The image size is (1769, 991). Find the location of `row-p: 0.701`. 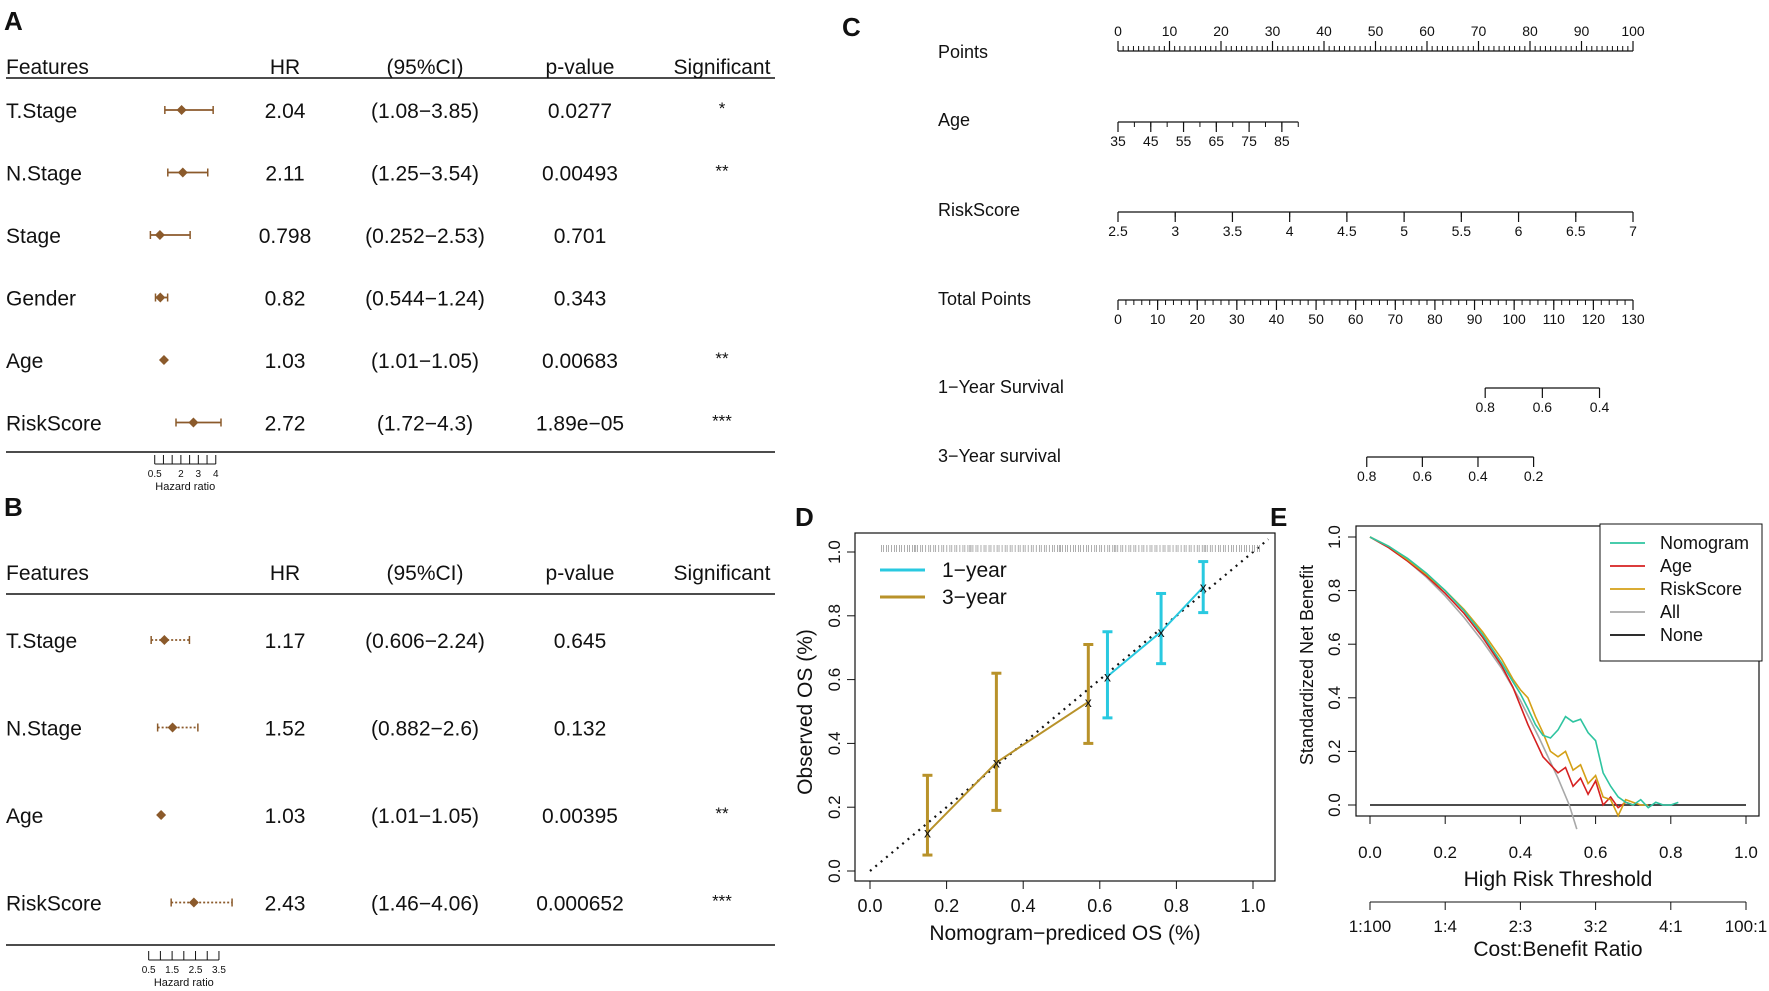

row-p: 0.701 is located at coordinates (580, 236).